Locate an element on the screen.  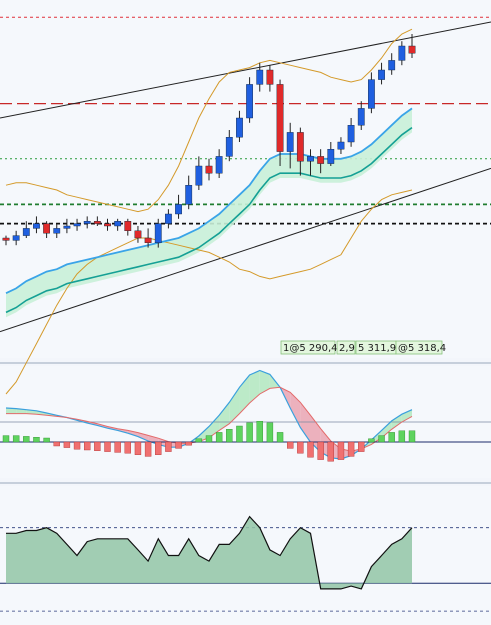
quote-label: 2,9 is located at coordinates (347, 348).